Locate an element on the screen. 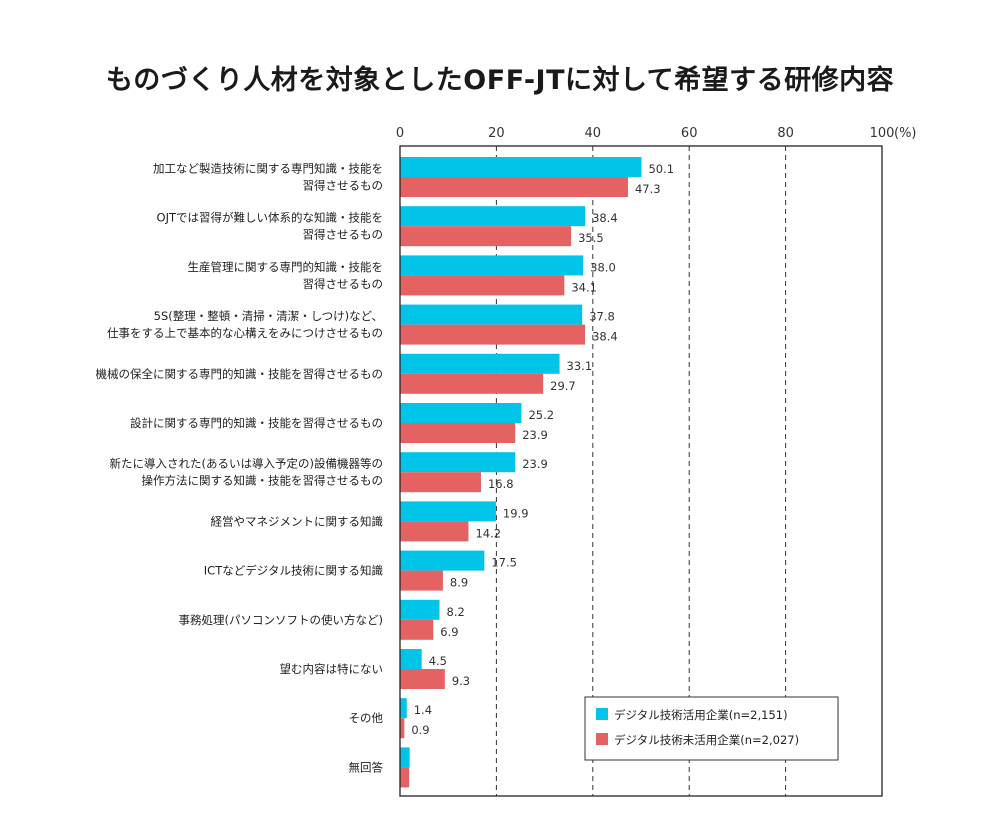 The width and height of the screenshot is (1000, 838). data-label: 4.5 is located at coordinates (438, 661).